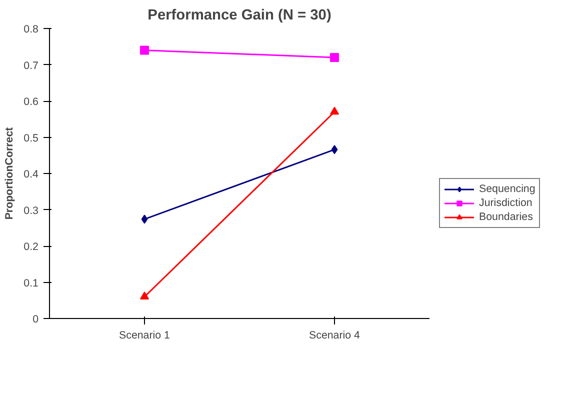 Image resolution: width=585 pixels, height=412 pixels. What do you see at coordinates (31, 247) in the screenshot?
I see `y-tick-label: 0.2` at bounding box center [31, 247].